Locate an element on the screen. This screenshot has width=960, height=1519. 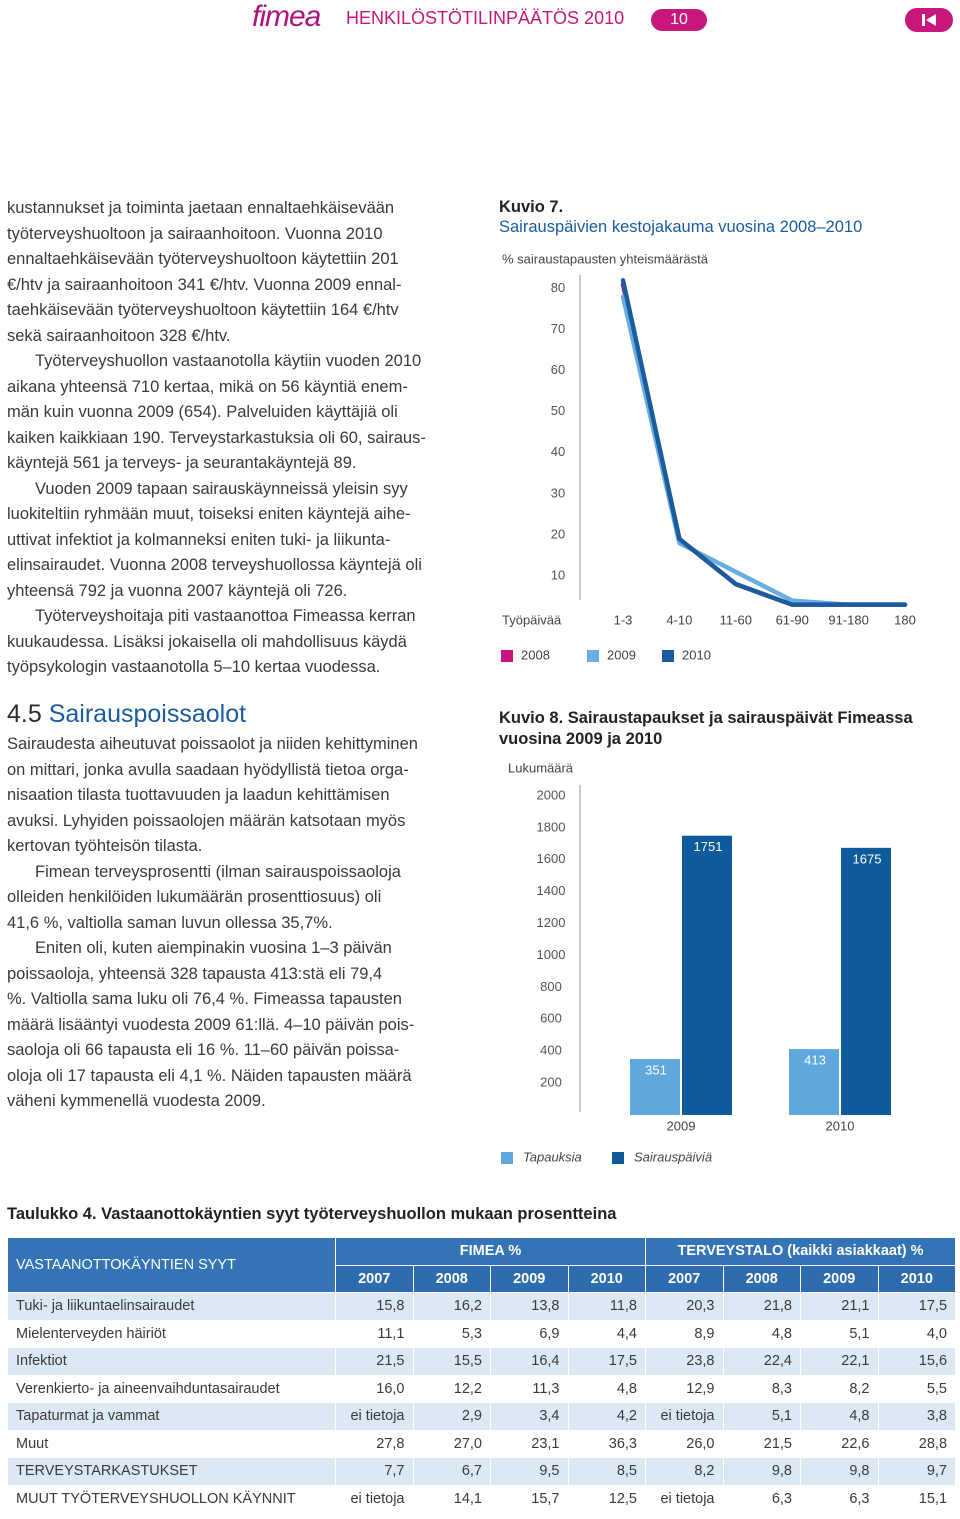
logo: fimea is located at coordinates (286, 16).